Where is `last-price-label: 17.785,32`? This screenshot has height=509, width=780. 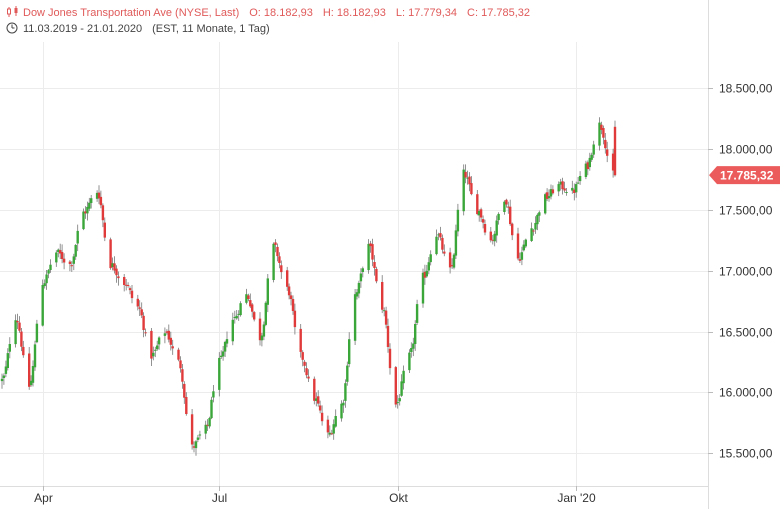
last-price-label: 17.785,32 is located at coordinates (747, 176).